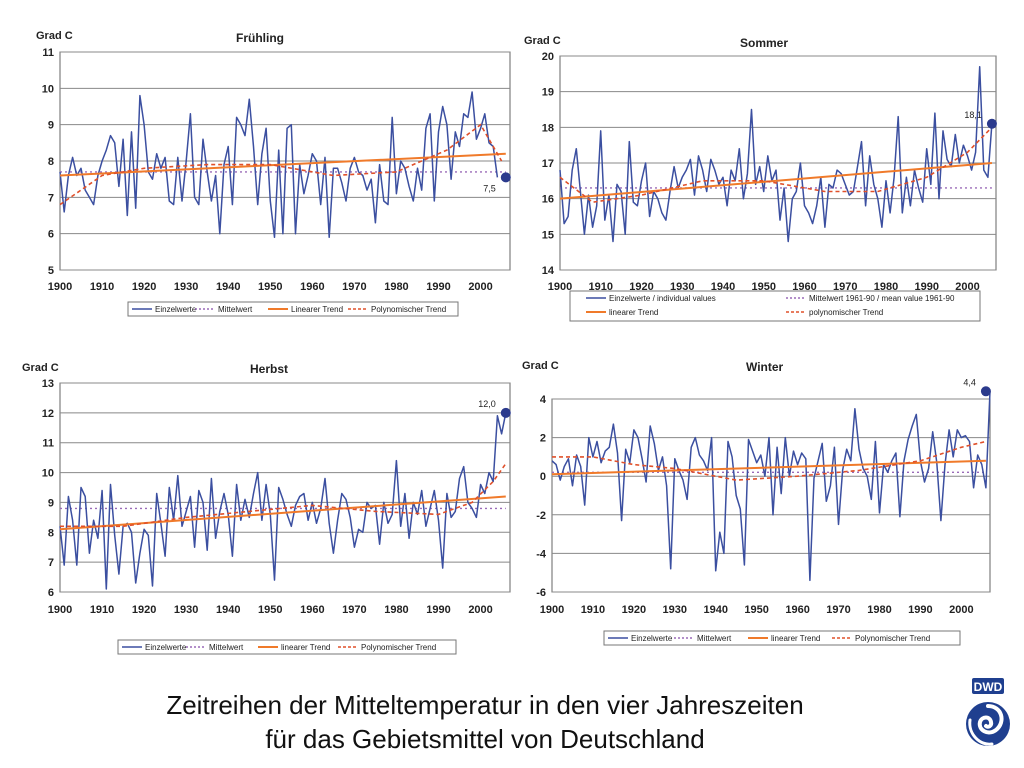 This screenshot has width=1024, height=768. I want to click on logo-text: DWD, so click(988, 687).